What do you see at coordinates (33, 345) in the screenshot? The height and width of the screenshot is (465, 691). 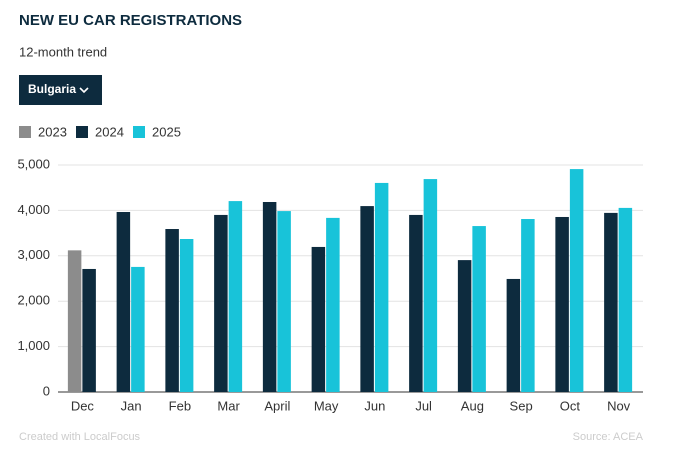 I see `y-tick-label: 1,000` at bounding box center [33, 345].